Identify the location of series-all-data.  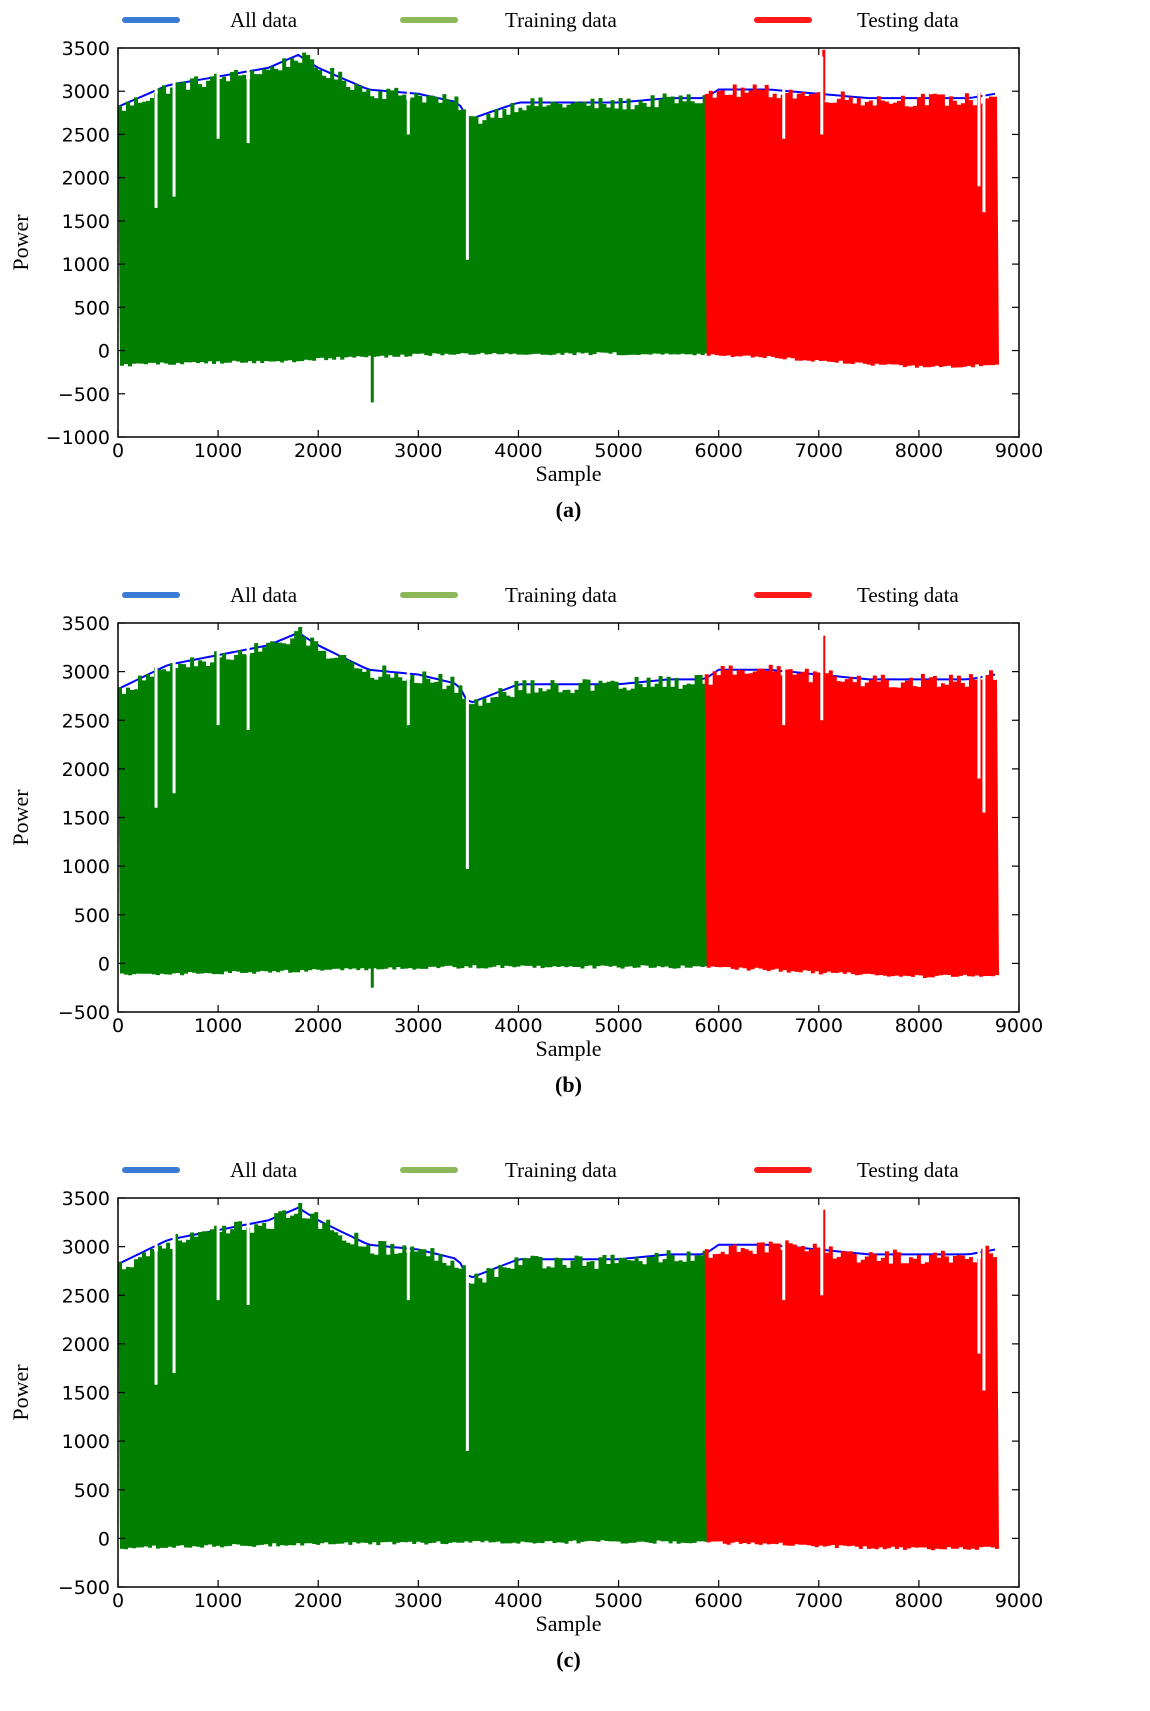
(557, 86).